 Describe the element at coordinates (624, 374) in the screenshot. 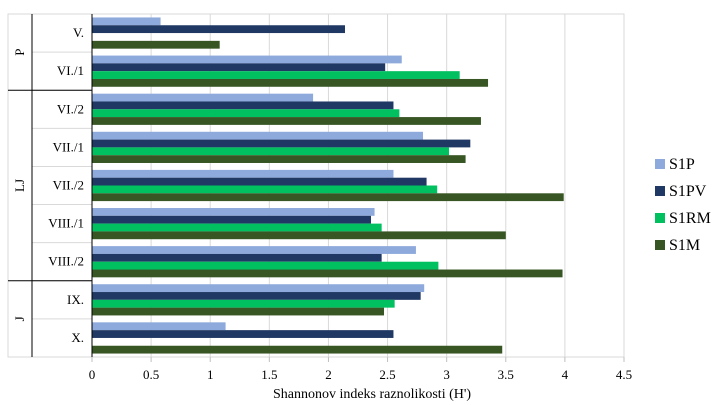

I see `x-tick-label: 4.5` at that location.